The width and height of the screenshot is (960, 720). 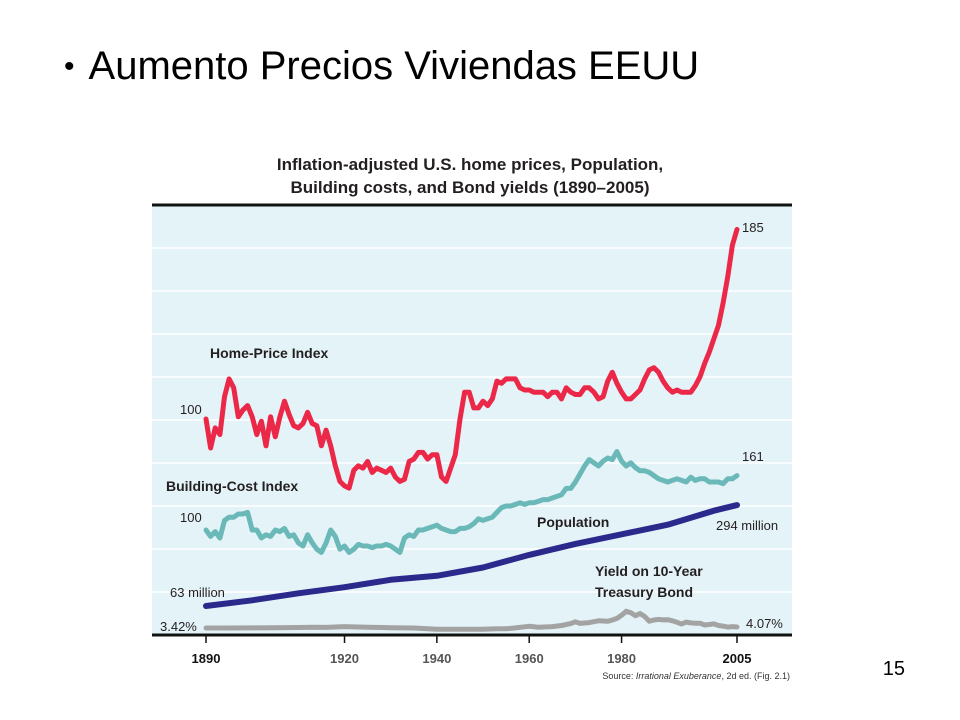 What do you see at coordinates (644, 592) in the screenshot?
I see `treasury-yield-label-line2: Treasury Bond` at bounding box center [644, 592].